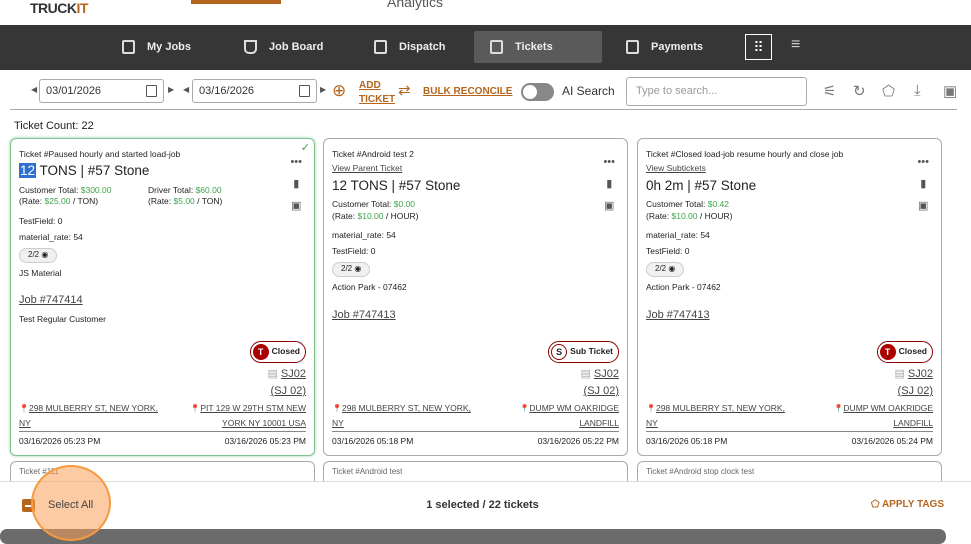  What do you see at coordinates (917, 90) in the screenshot?
I see `download-icon: ⤓` at bounding box center [917, 90].